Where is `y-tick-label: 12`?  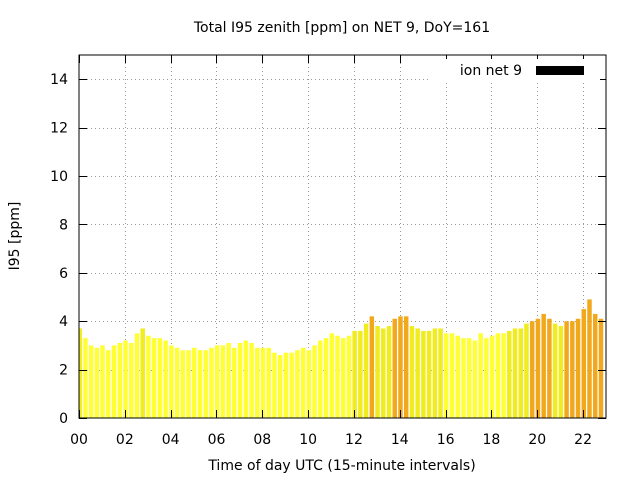
y-tick-label: 12 is located at coordinates (59, 129).